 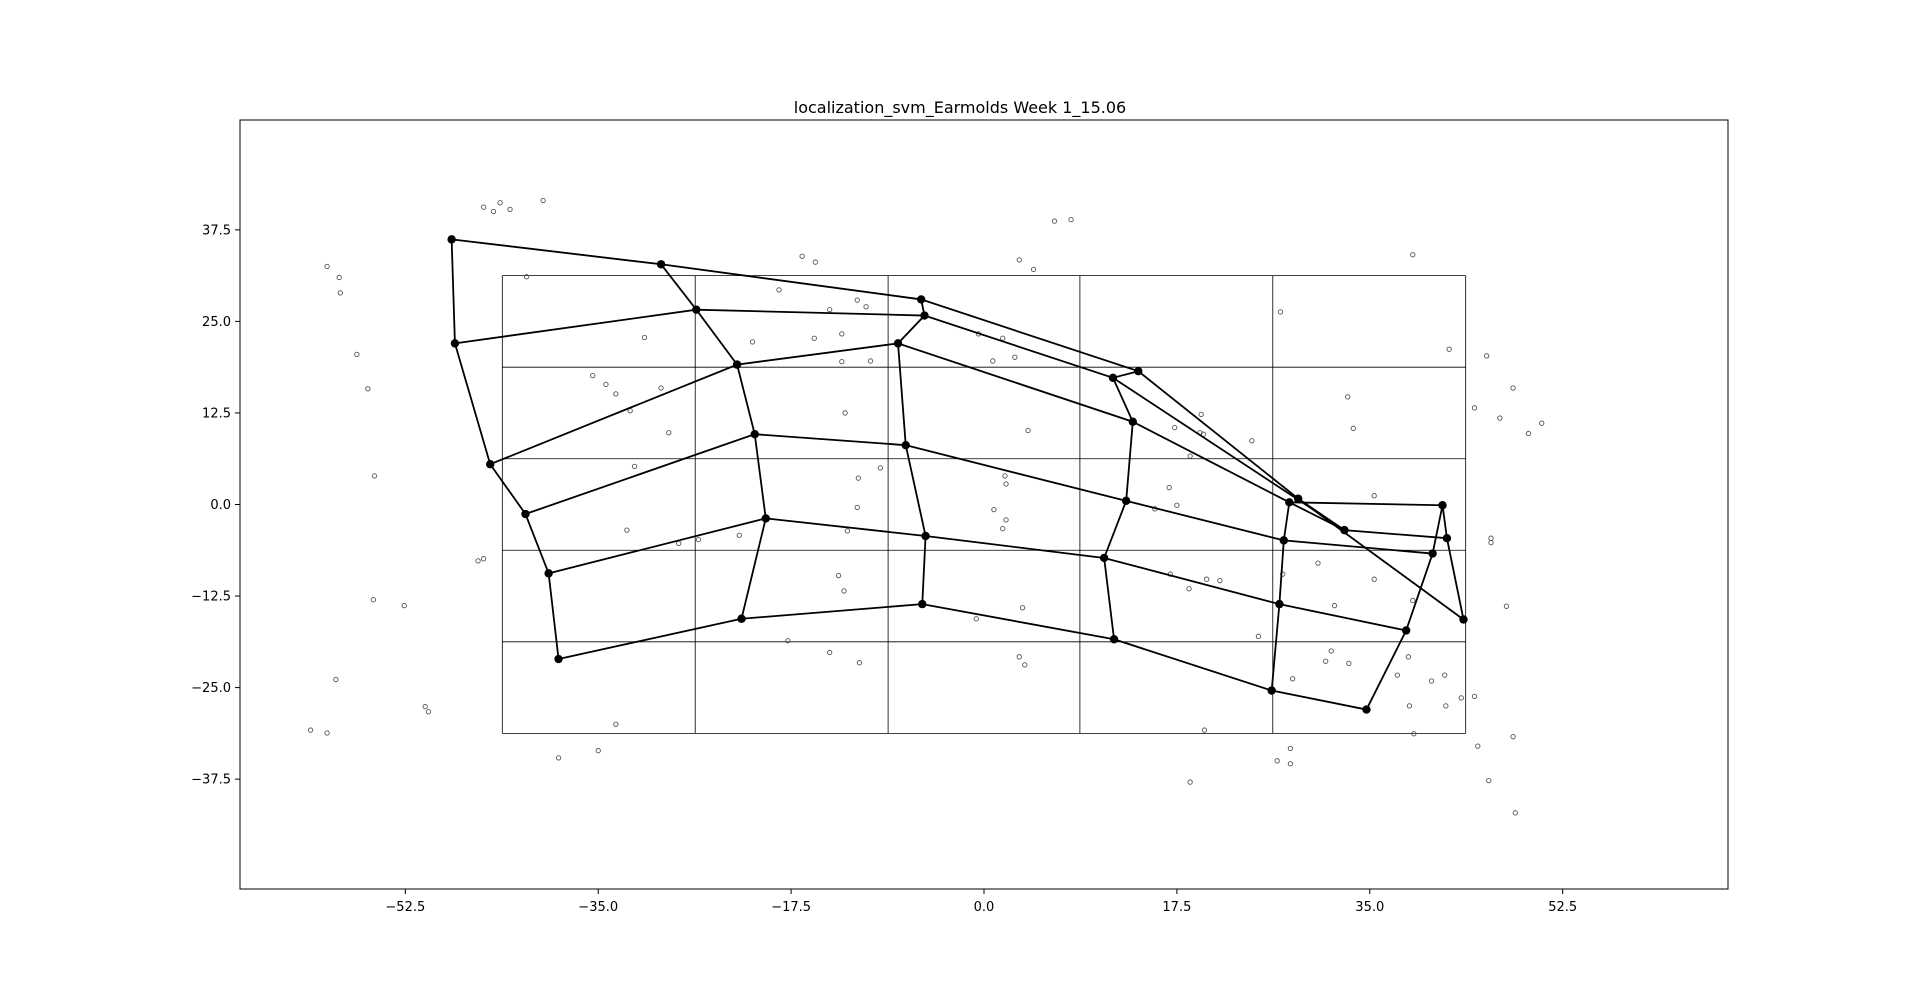 What do you see at coordinates (984, 907) in the screenshot?
I see `x-tick-label: 0.0` at bounding box center [984, 907].